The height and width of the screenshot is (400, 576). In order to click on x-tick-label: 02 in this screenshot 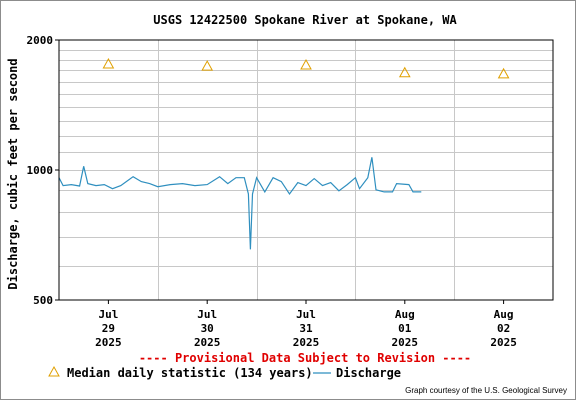, I will do `click(503, 328)`.